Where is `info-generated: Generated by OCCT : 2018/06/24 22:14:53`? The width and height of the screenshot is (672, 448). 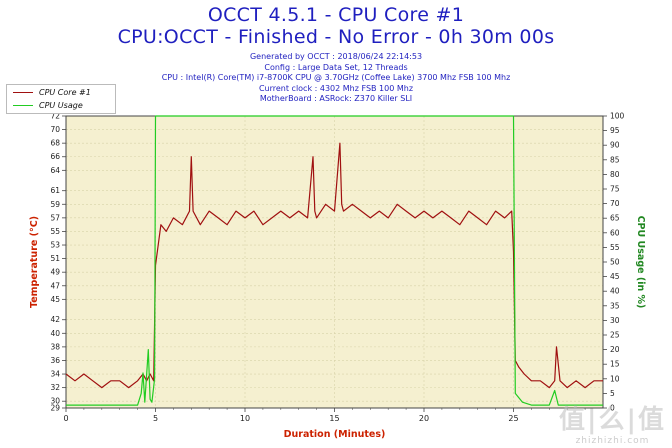
info-generated: Generated by OCCT : 2018/06/24 22:14:53 is located at coordinates (336, 56).